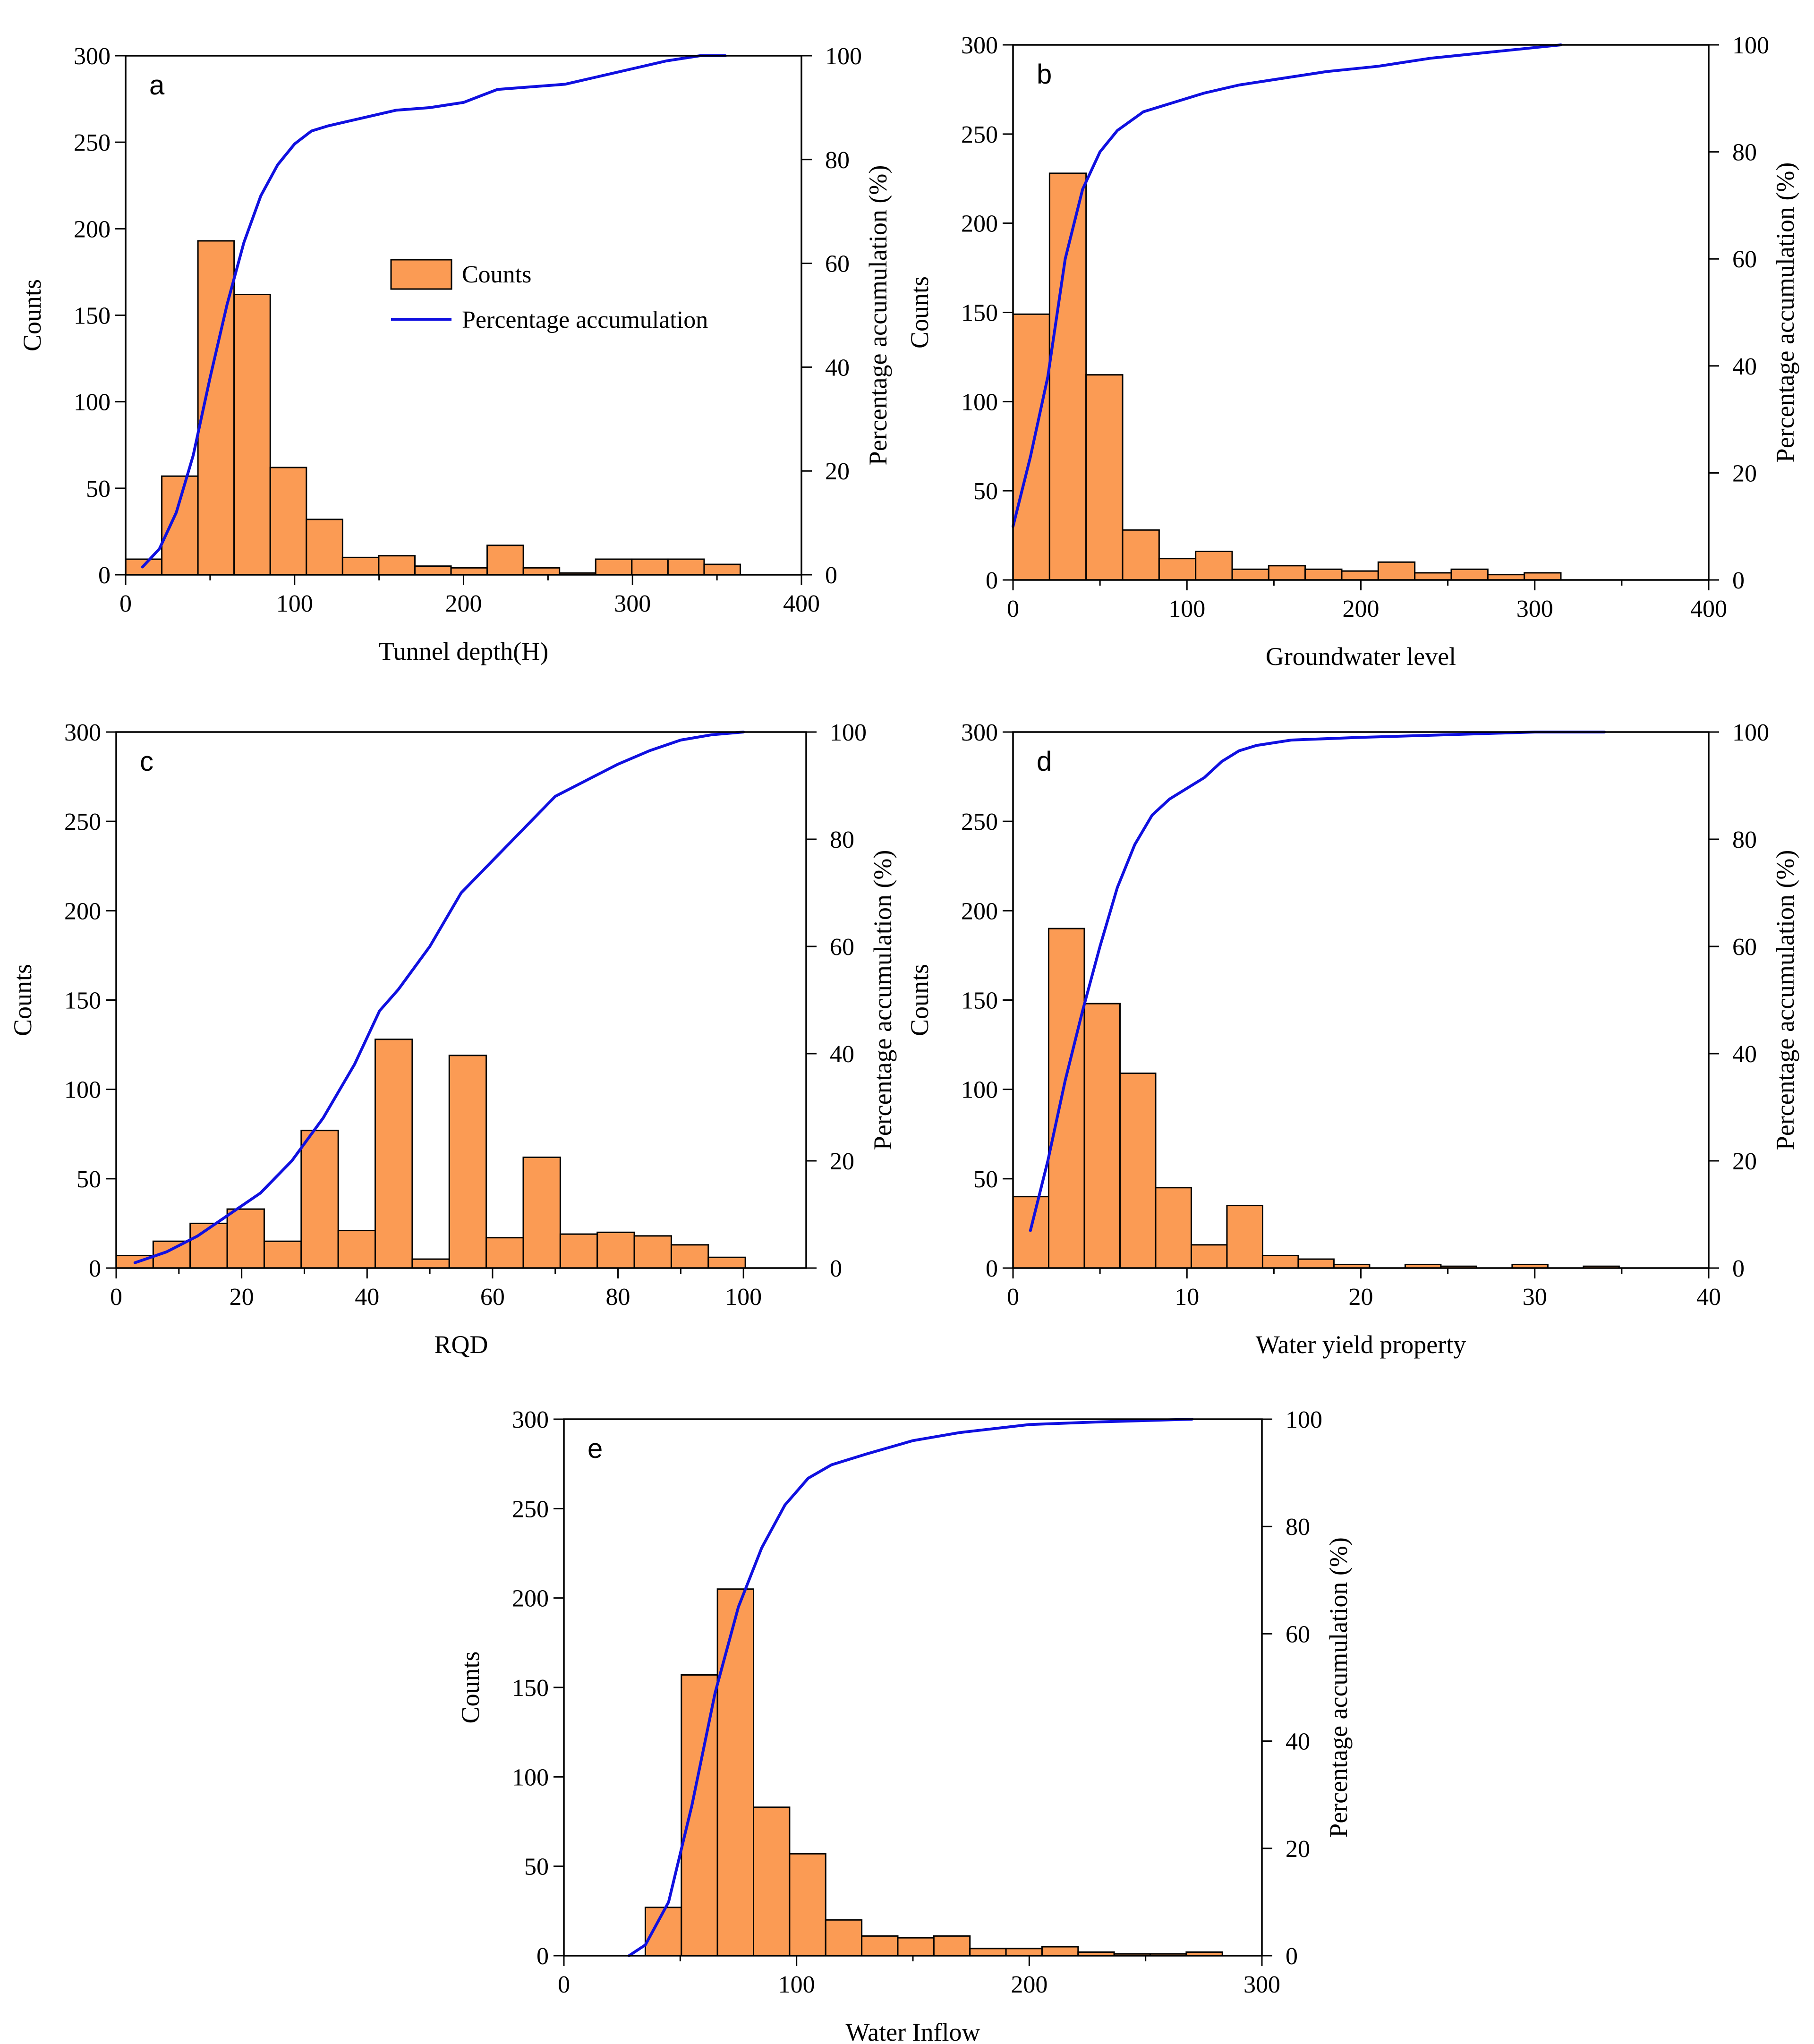 The width and height of the screenshot is (1814, 2044). Describe the element at coordinates (1044, 74) in the screenshot. I see `panel-letter: b` at that location.